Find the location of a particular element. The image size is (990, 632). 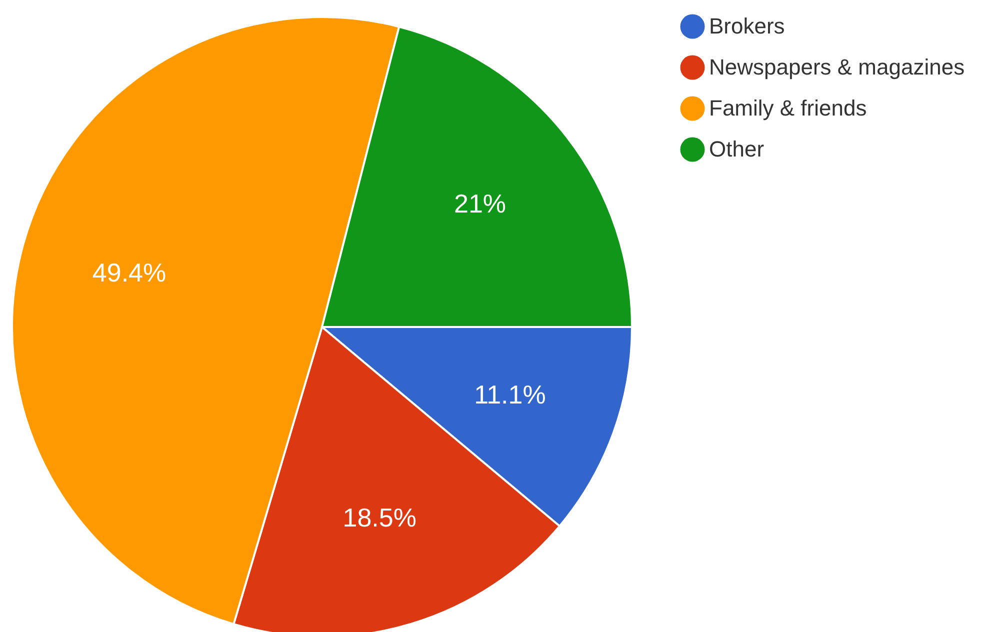

data-label: 18.5% is located at coordinates (379, 517).